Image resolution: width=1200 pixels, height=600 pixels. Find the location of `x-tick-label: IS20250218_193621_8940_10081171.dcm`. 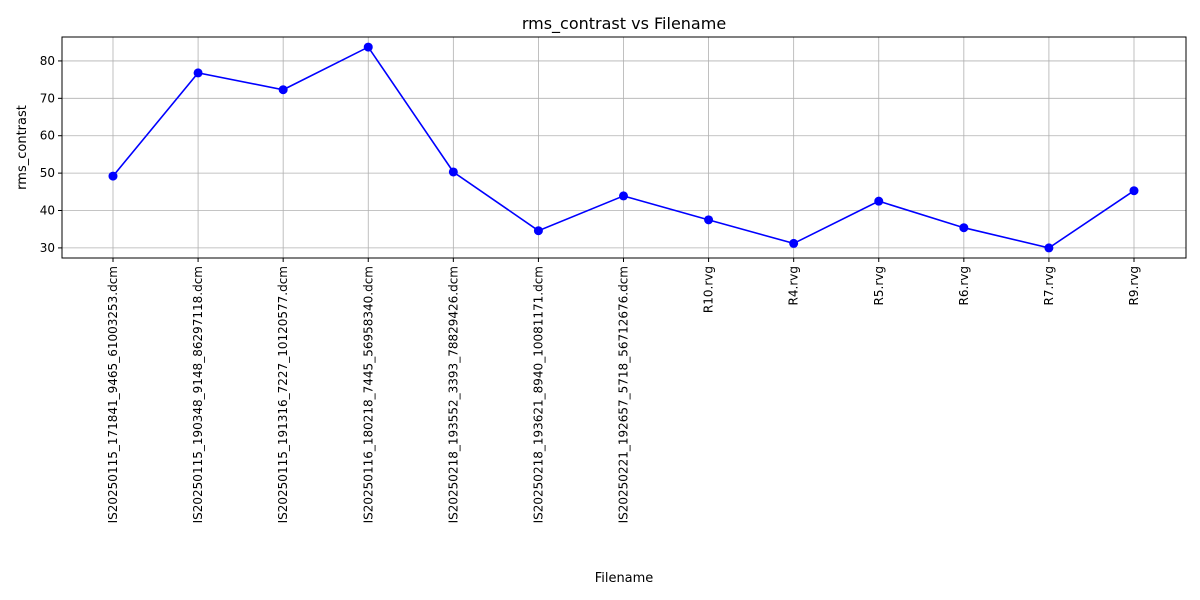

x-tick-label: IS20250218_193621_8940_10081171.dcm is located at coordinates (538, 394).